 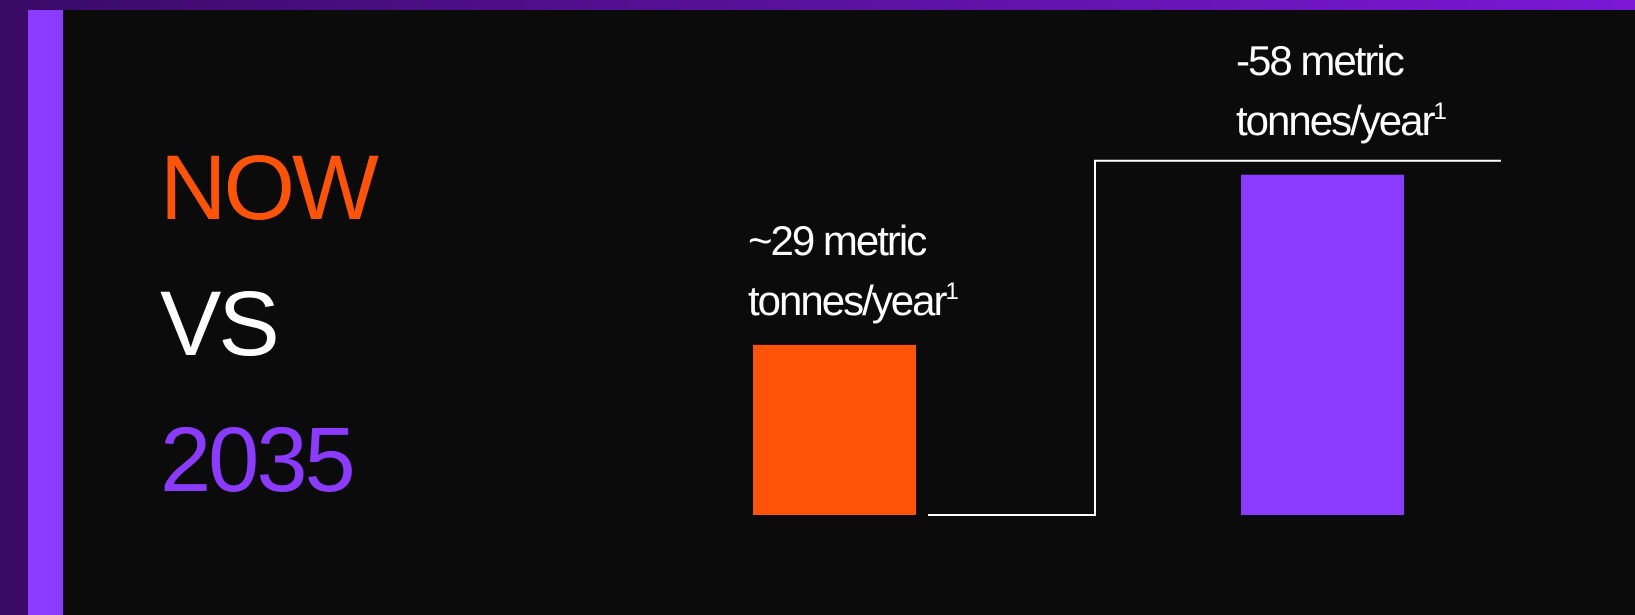 What do you see at coordinates (45, 312) in the screenshot?
I see `left-accent-bar` at bounding box center [45, 312].